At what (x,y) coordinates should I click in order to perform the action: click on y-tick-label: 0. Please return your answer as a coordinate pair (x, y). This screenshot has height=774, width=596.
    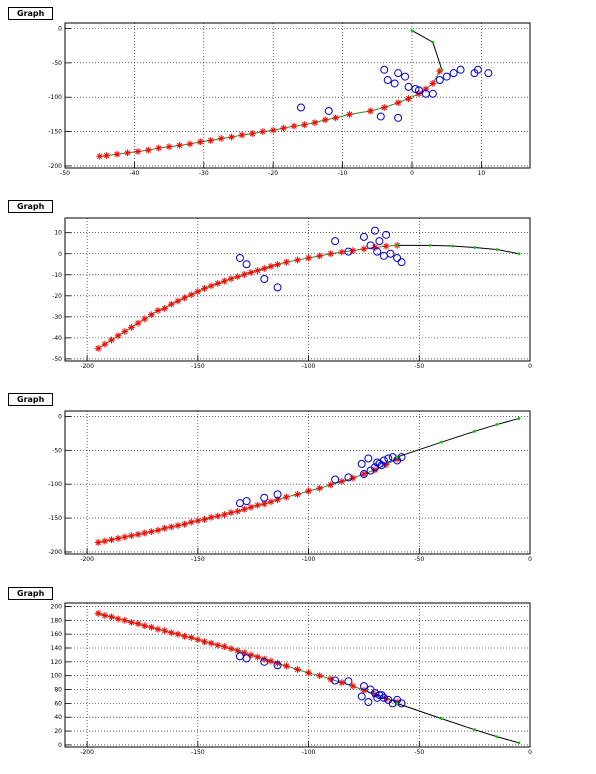
    Looking at the image, I should click on (60, 416).